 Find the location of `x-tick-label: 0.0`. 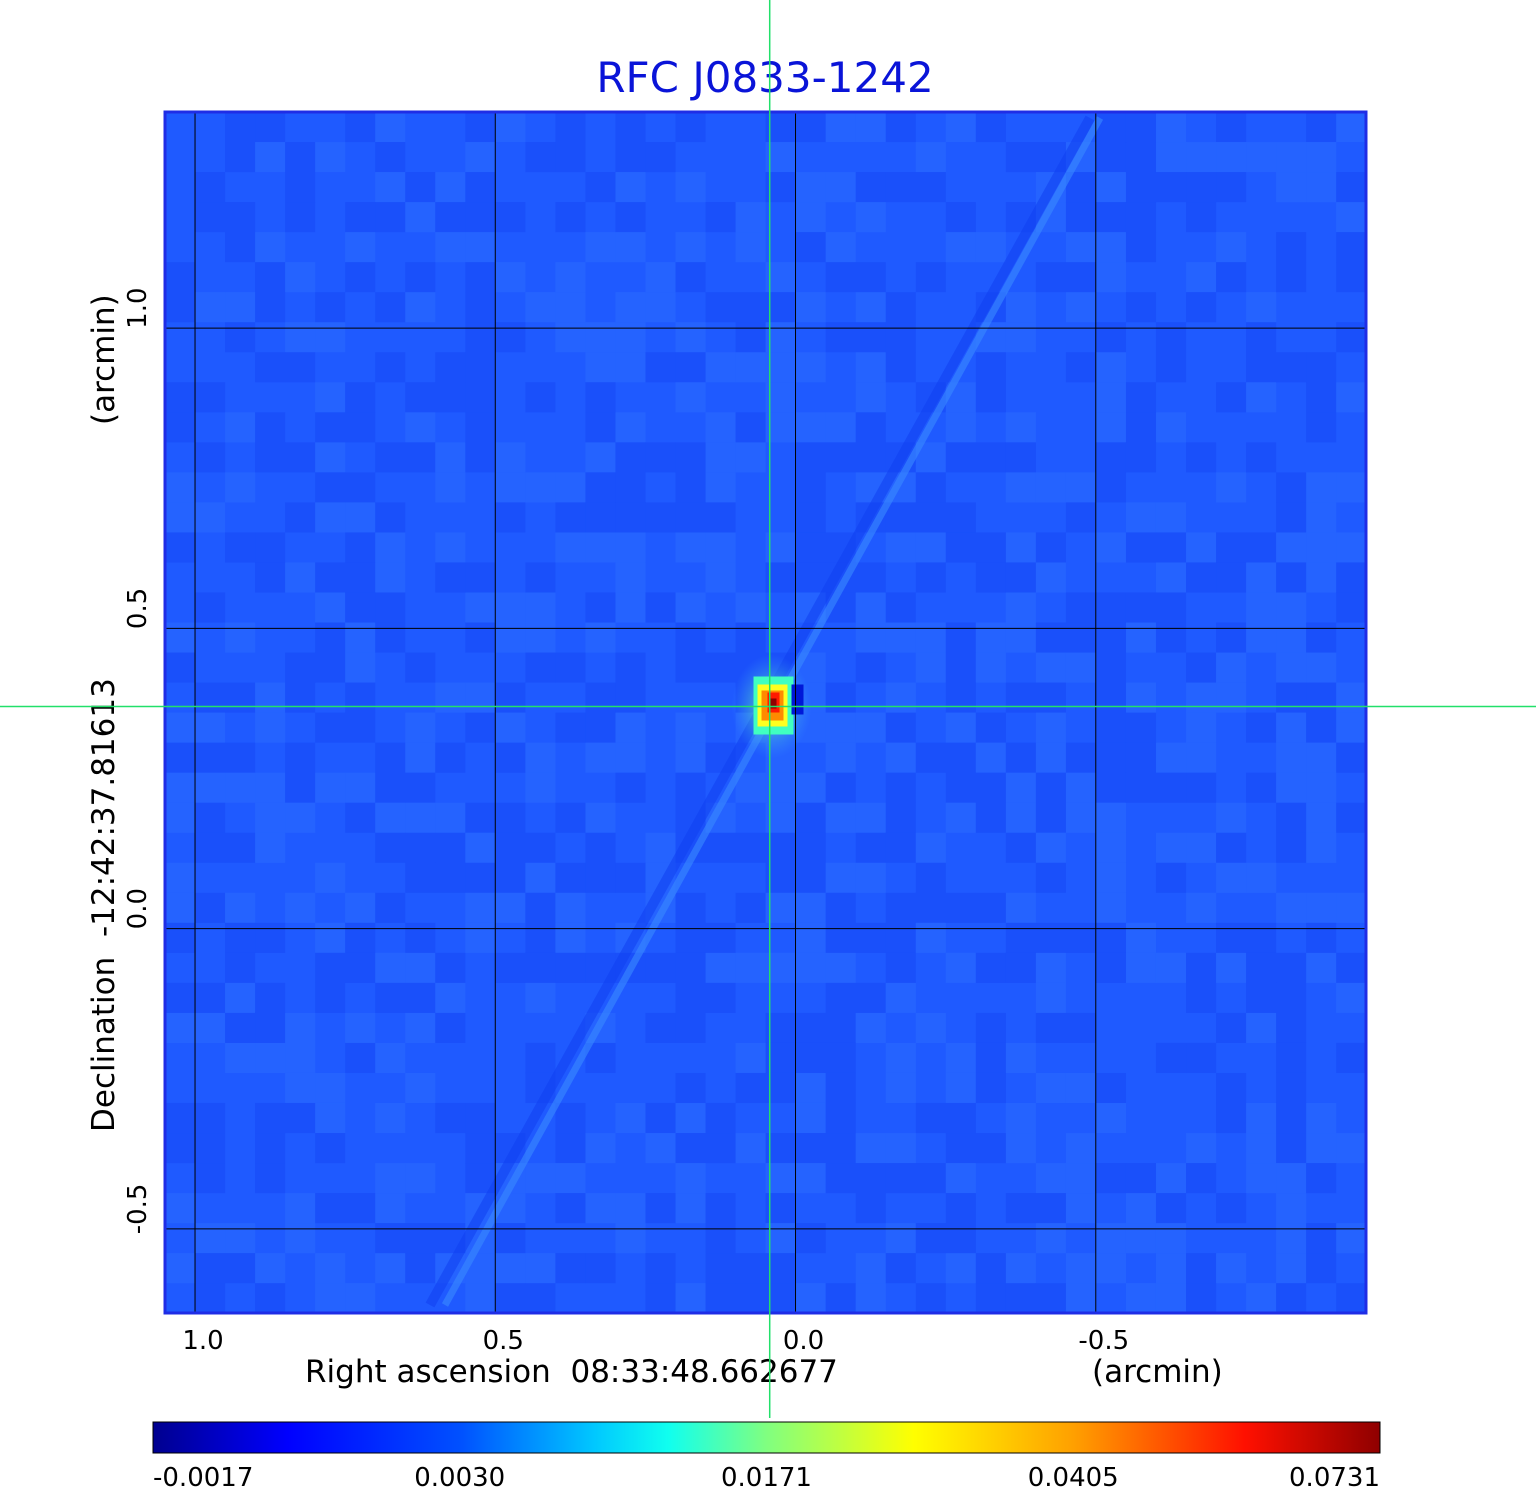

x-tick-label: 0.0 is located at coordinates (803, 1341).